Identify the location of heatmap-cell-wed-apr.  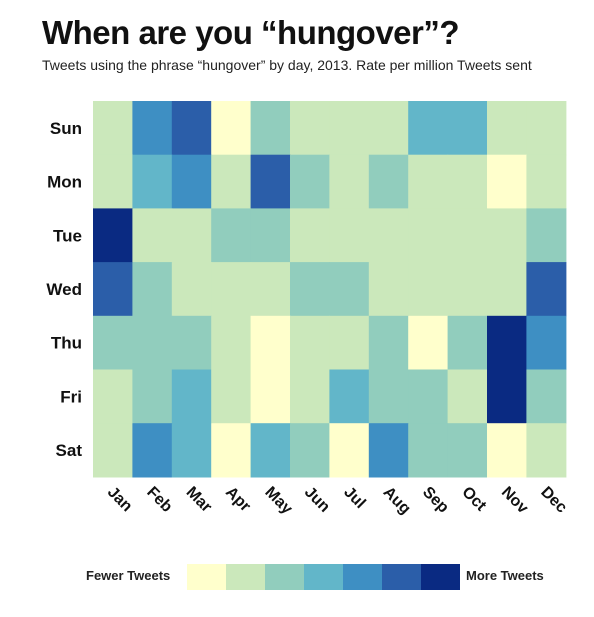
(231, 289).